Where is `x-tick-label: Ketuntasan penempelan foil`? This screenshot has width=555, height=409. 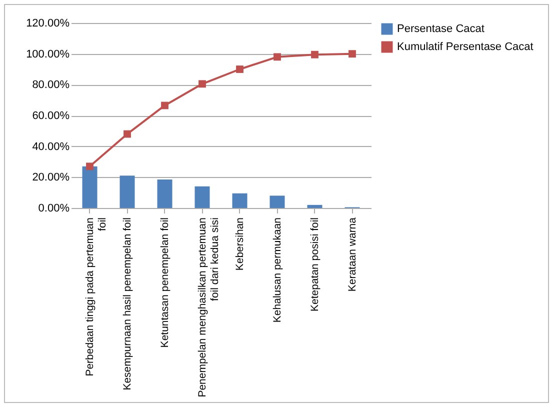 x-tick-label: Ketuntasan penempelan foil is located at coordinates (164, 283).